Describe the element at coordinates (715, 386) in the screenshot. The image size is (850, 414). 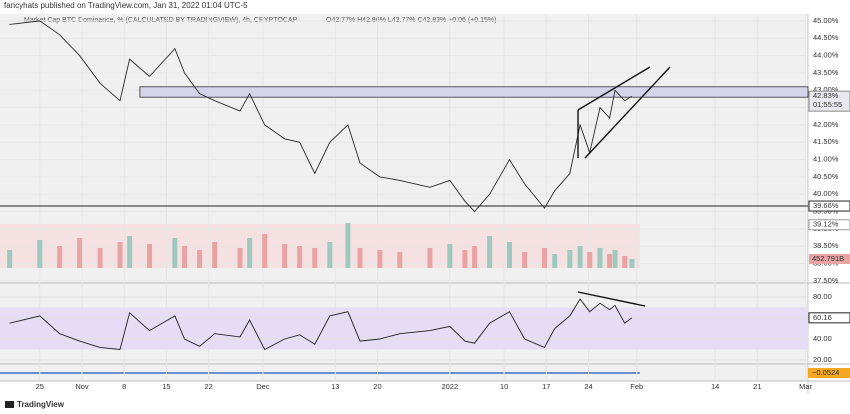
I see `x-tick-label: 14` at that location.